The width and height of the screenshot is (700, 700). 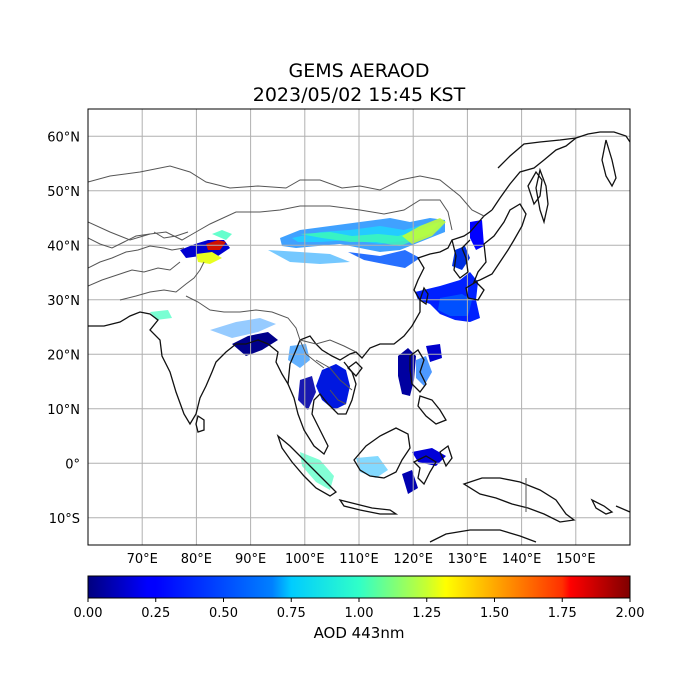 What do you see at coordinates (494, 613) in the screenshot?
I see `colorbar-tick-label: 1.50` at bounding box center [494, 613].